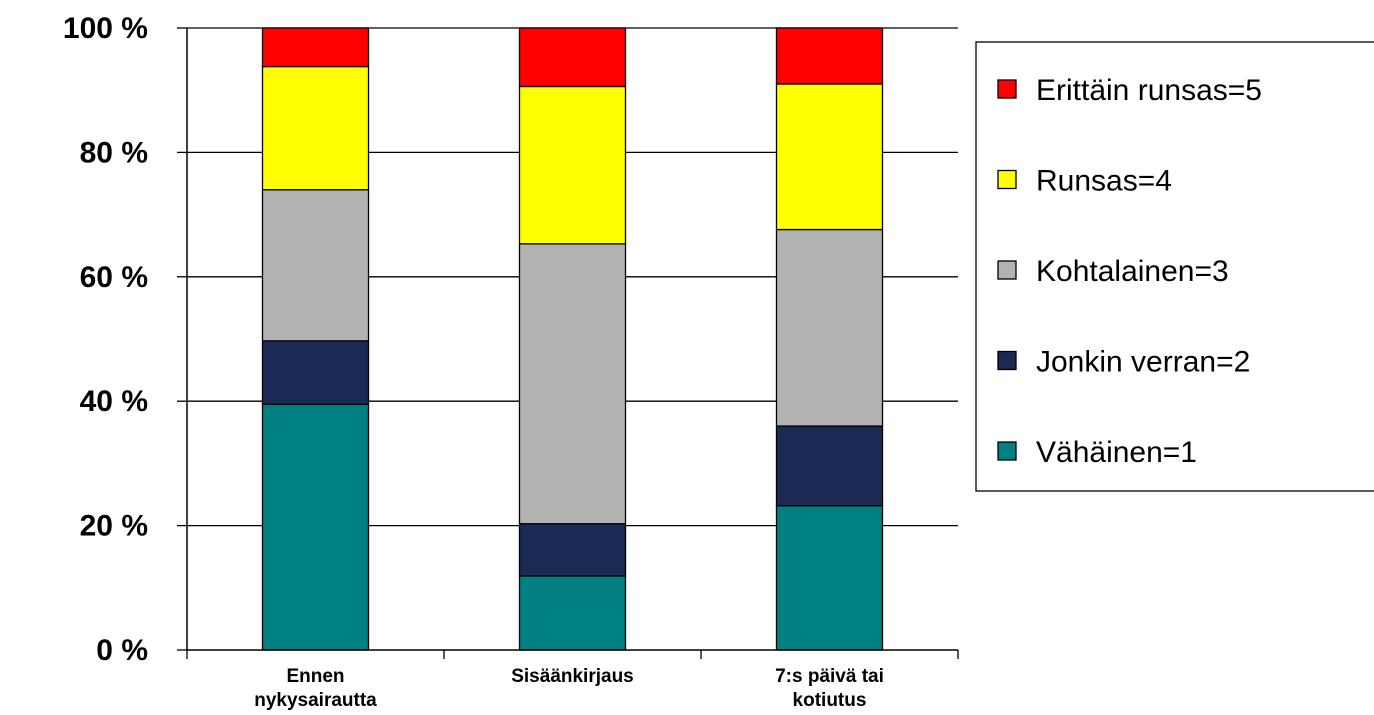 This screenshot has width=1374, height=715. I want to click on y-tick-label: 40 %, so click(114, 401).